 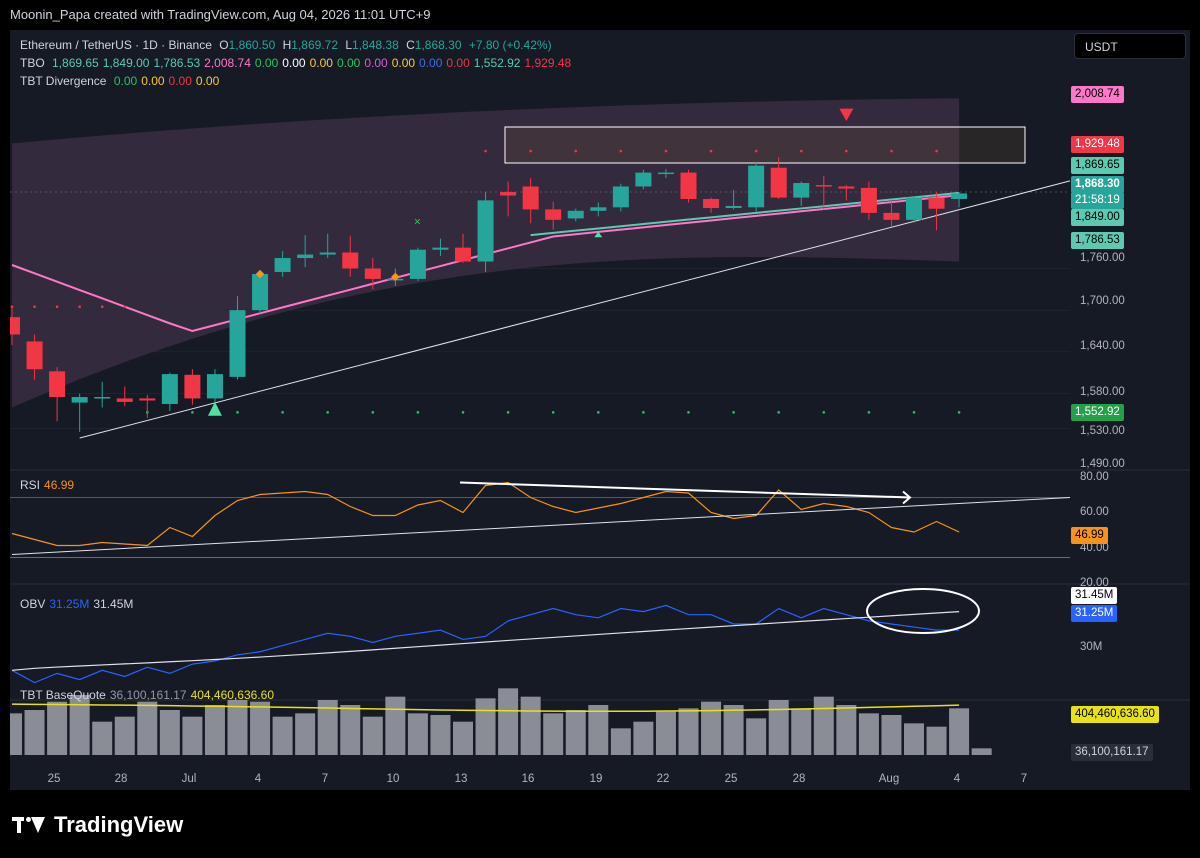 What do you see at coordinates (485, 514) in the screenshot?
I see `rsi-line` at bounding box center [485, 514].